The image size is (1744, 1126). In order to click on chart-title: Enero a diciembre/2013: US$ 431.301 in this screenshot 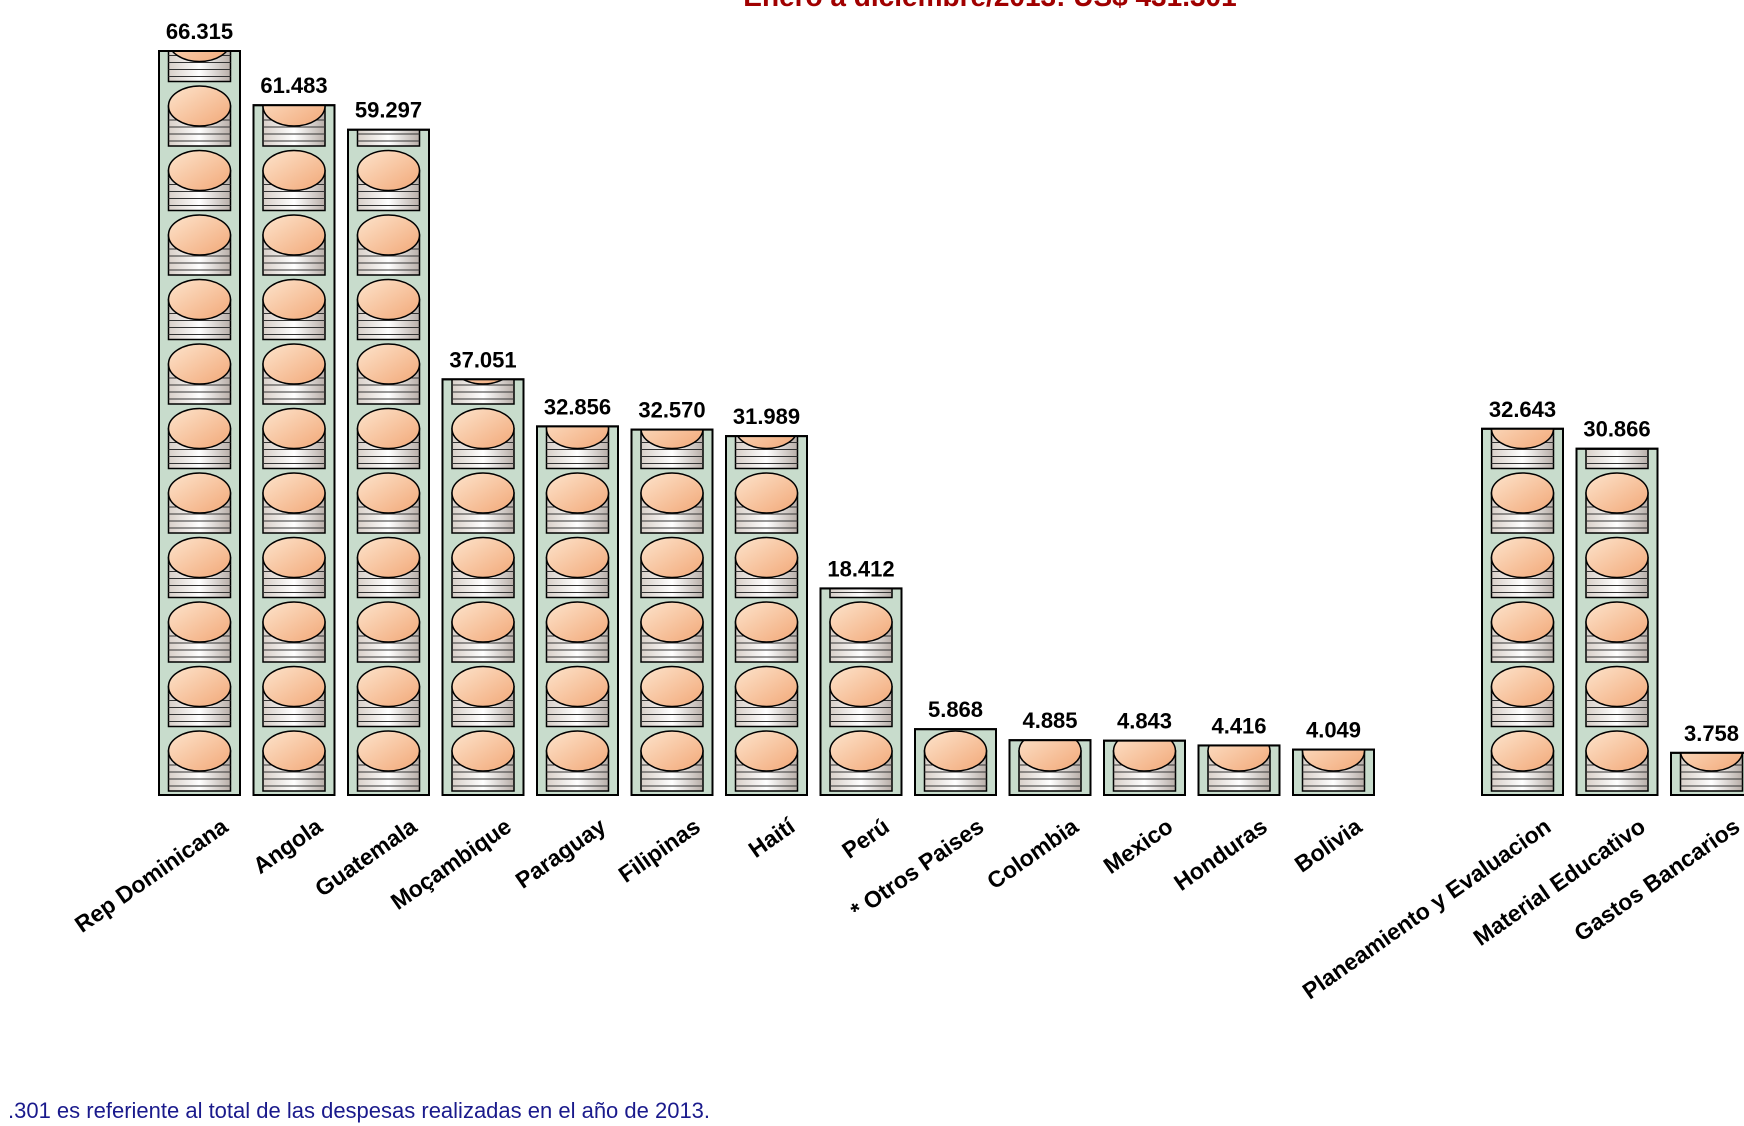, I will do `click(989, 6)`.